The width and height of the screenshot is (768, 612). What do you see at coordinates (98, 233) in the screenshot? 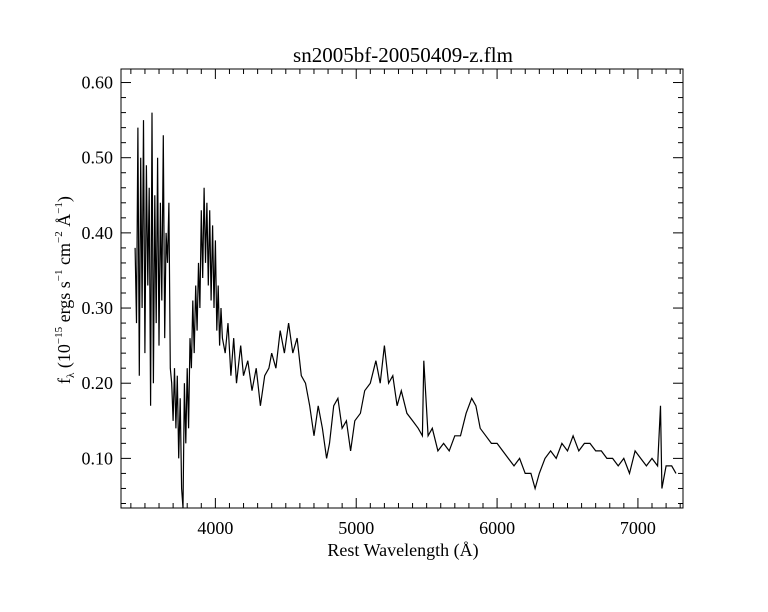
I see `y-tick-label: 0.40` at bounding box center [98, 233].